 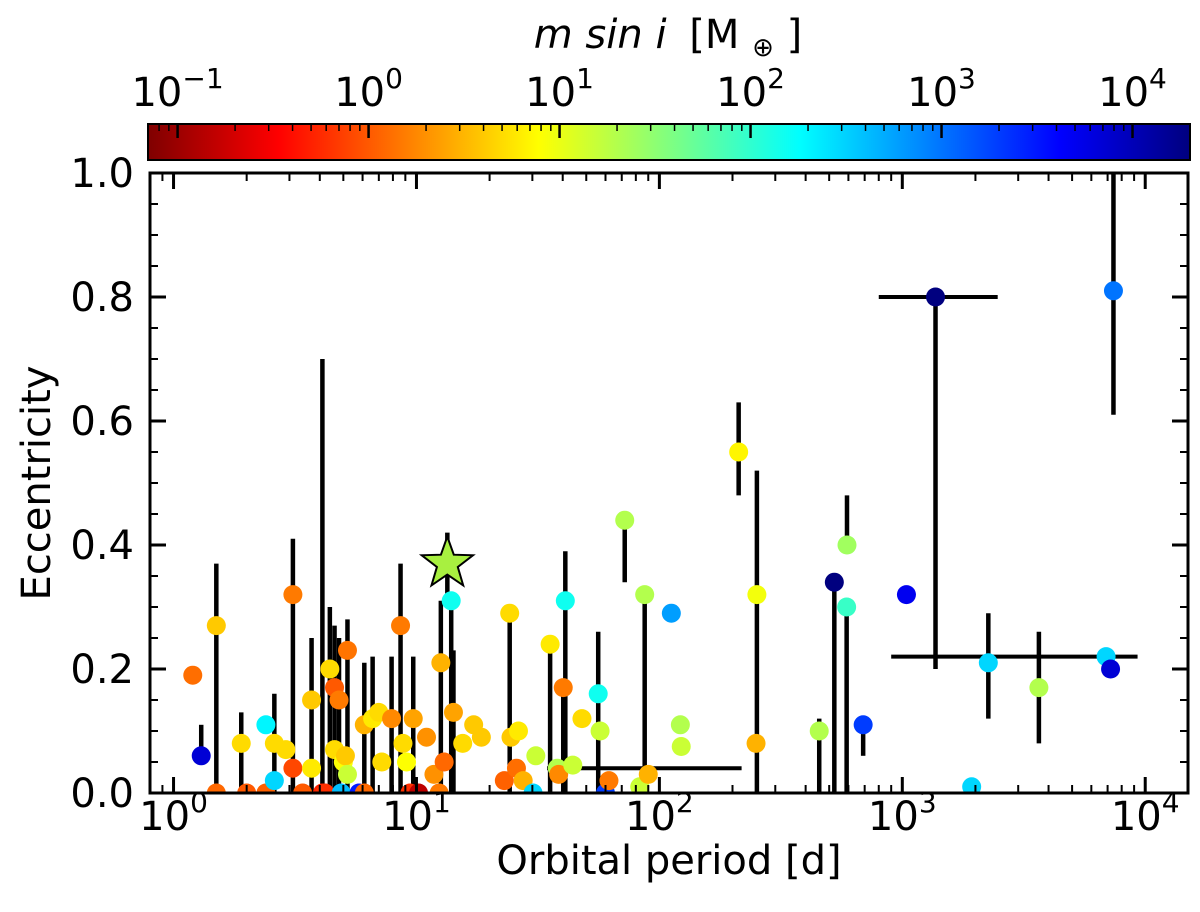 I want to click on colorbar-label-unit-sub: ⊕, so click(x=763, y=48).